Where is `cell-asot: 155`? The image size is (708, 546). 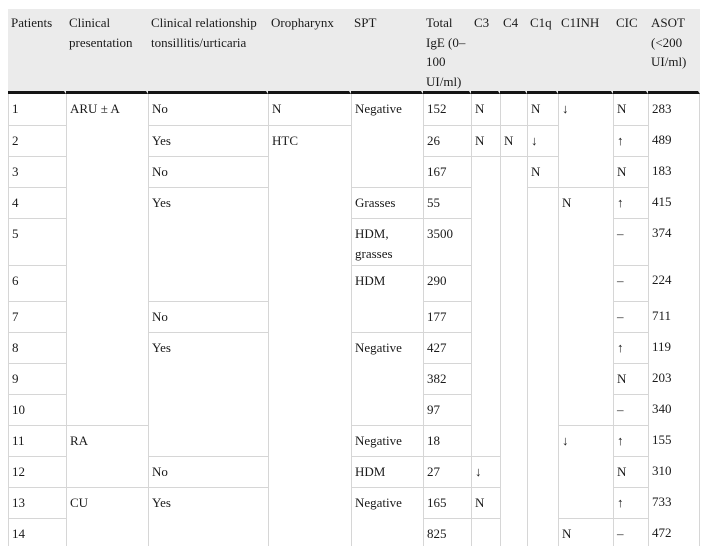 cell-asot: 155 is located at coordinates (674, 440).